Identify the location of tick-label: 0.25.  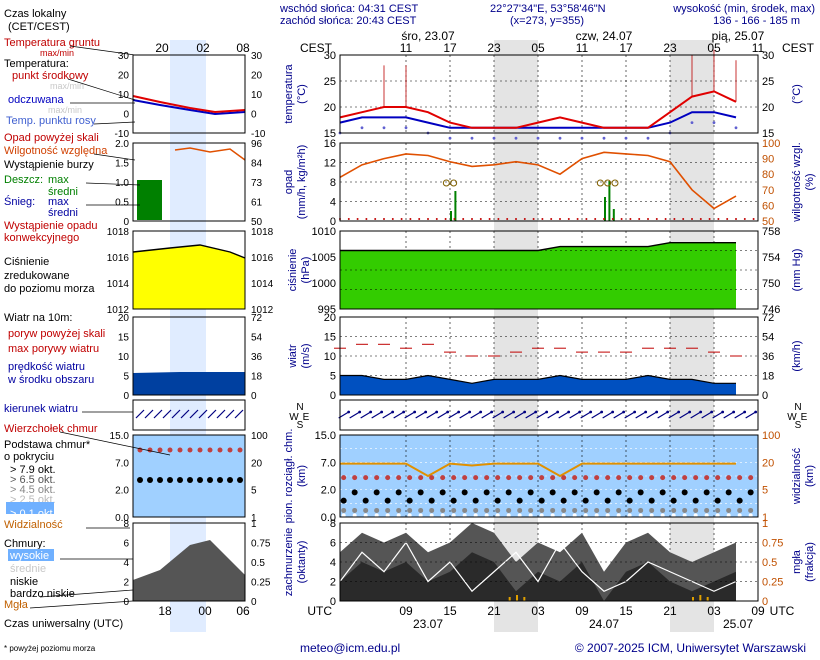
(772, 583).